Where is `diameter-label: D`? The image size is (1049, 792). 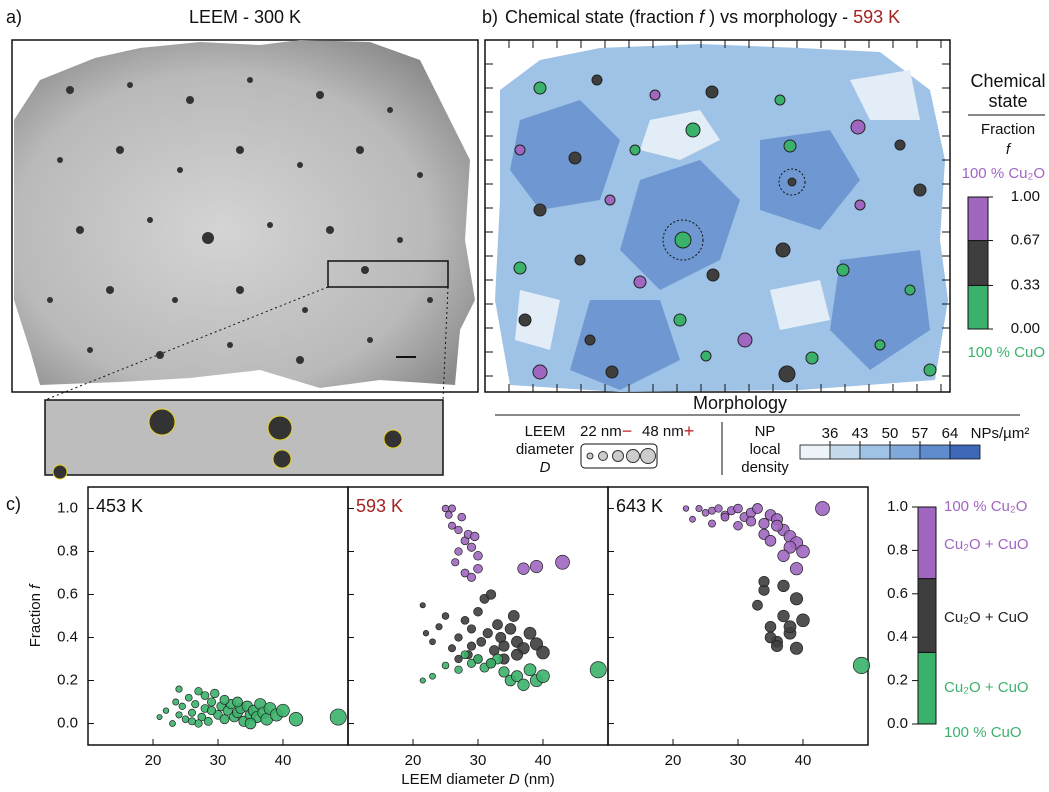
diameter-label: D is located at coordinates (545, 467).